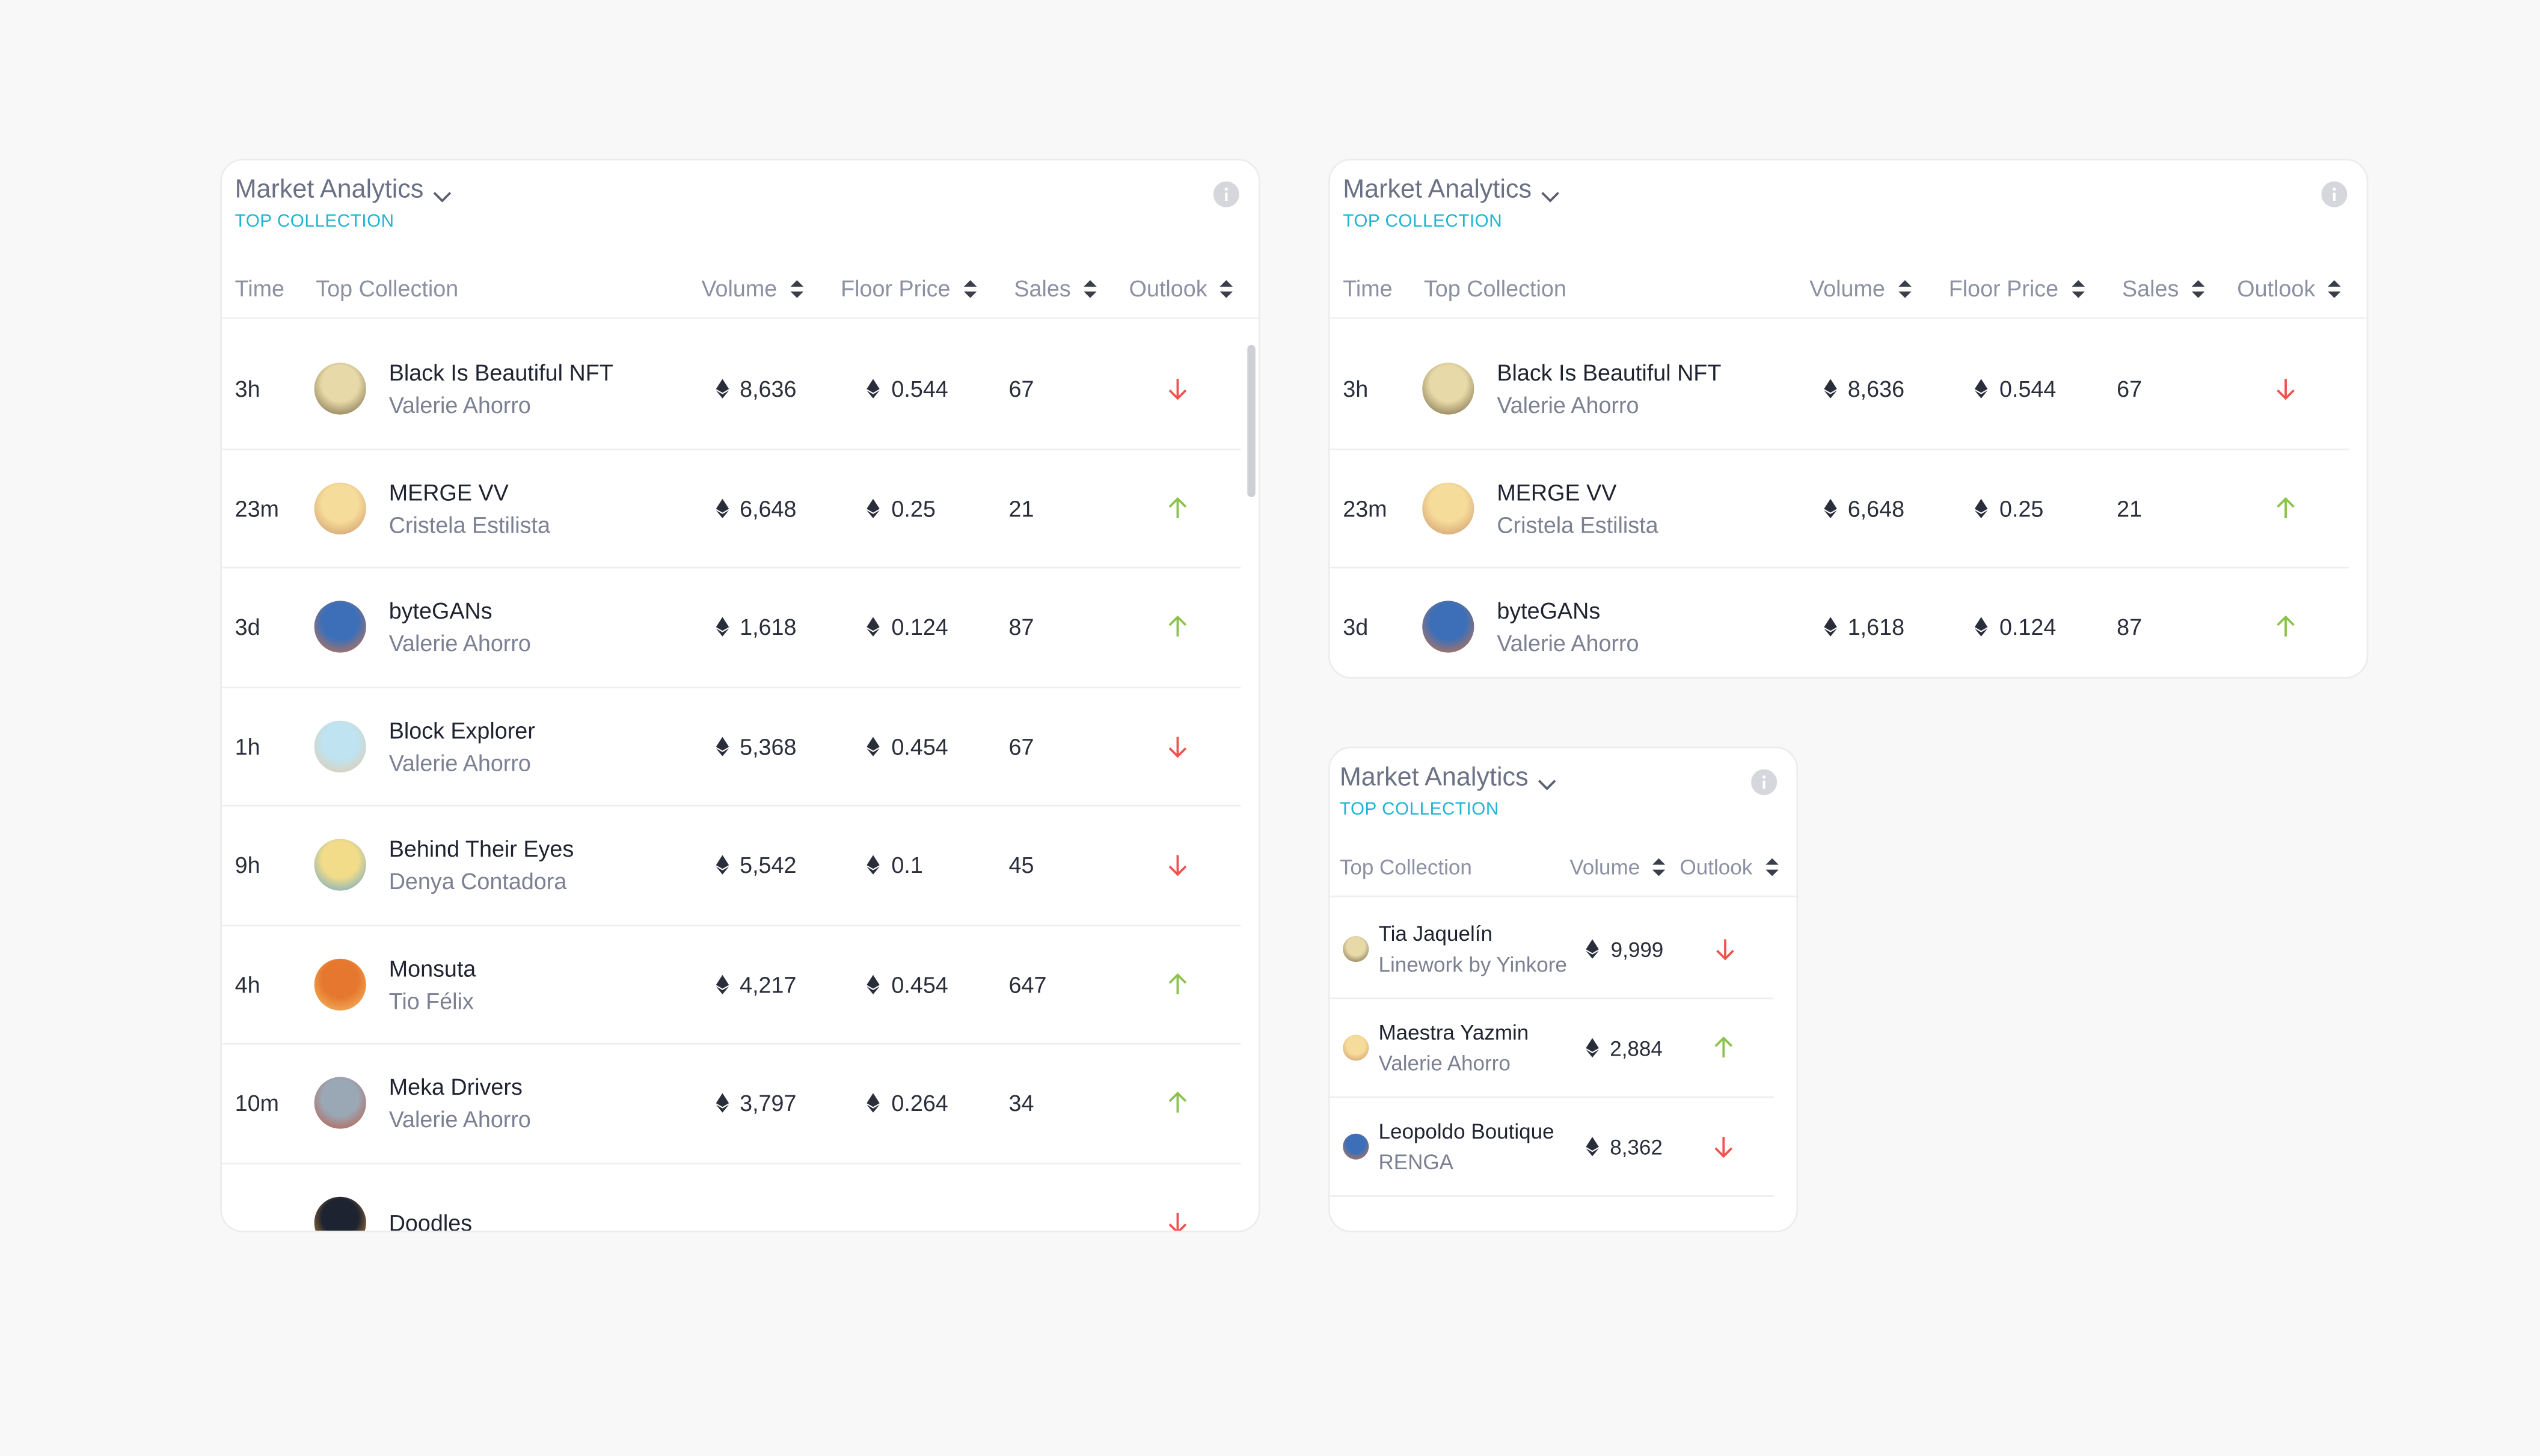 The height and width of the screenshot is (1456, 2540). I want to click on cell: 0.544, so click(915, 389).